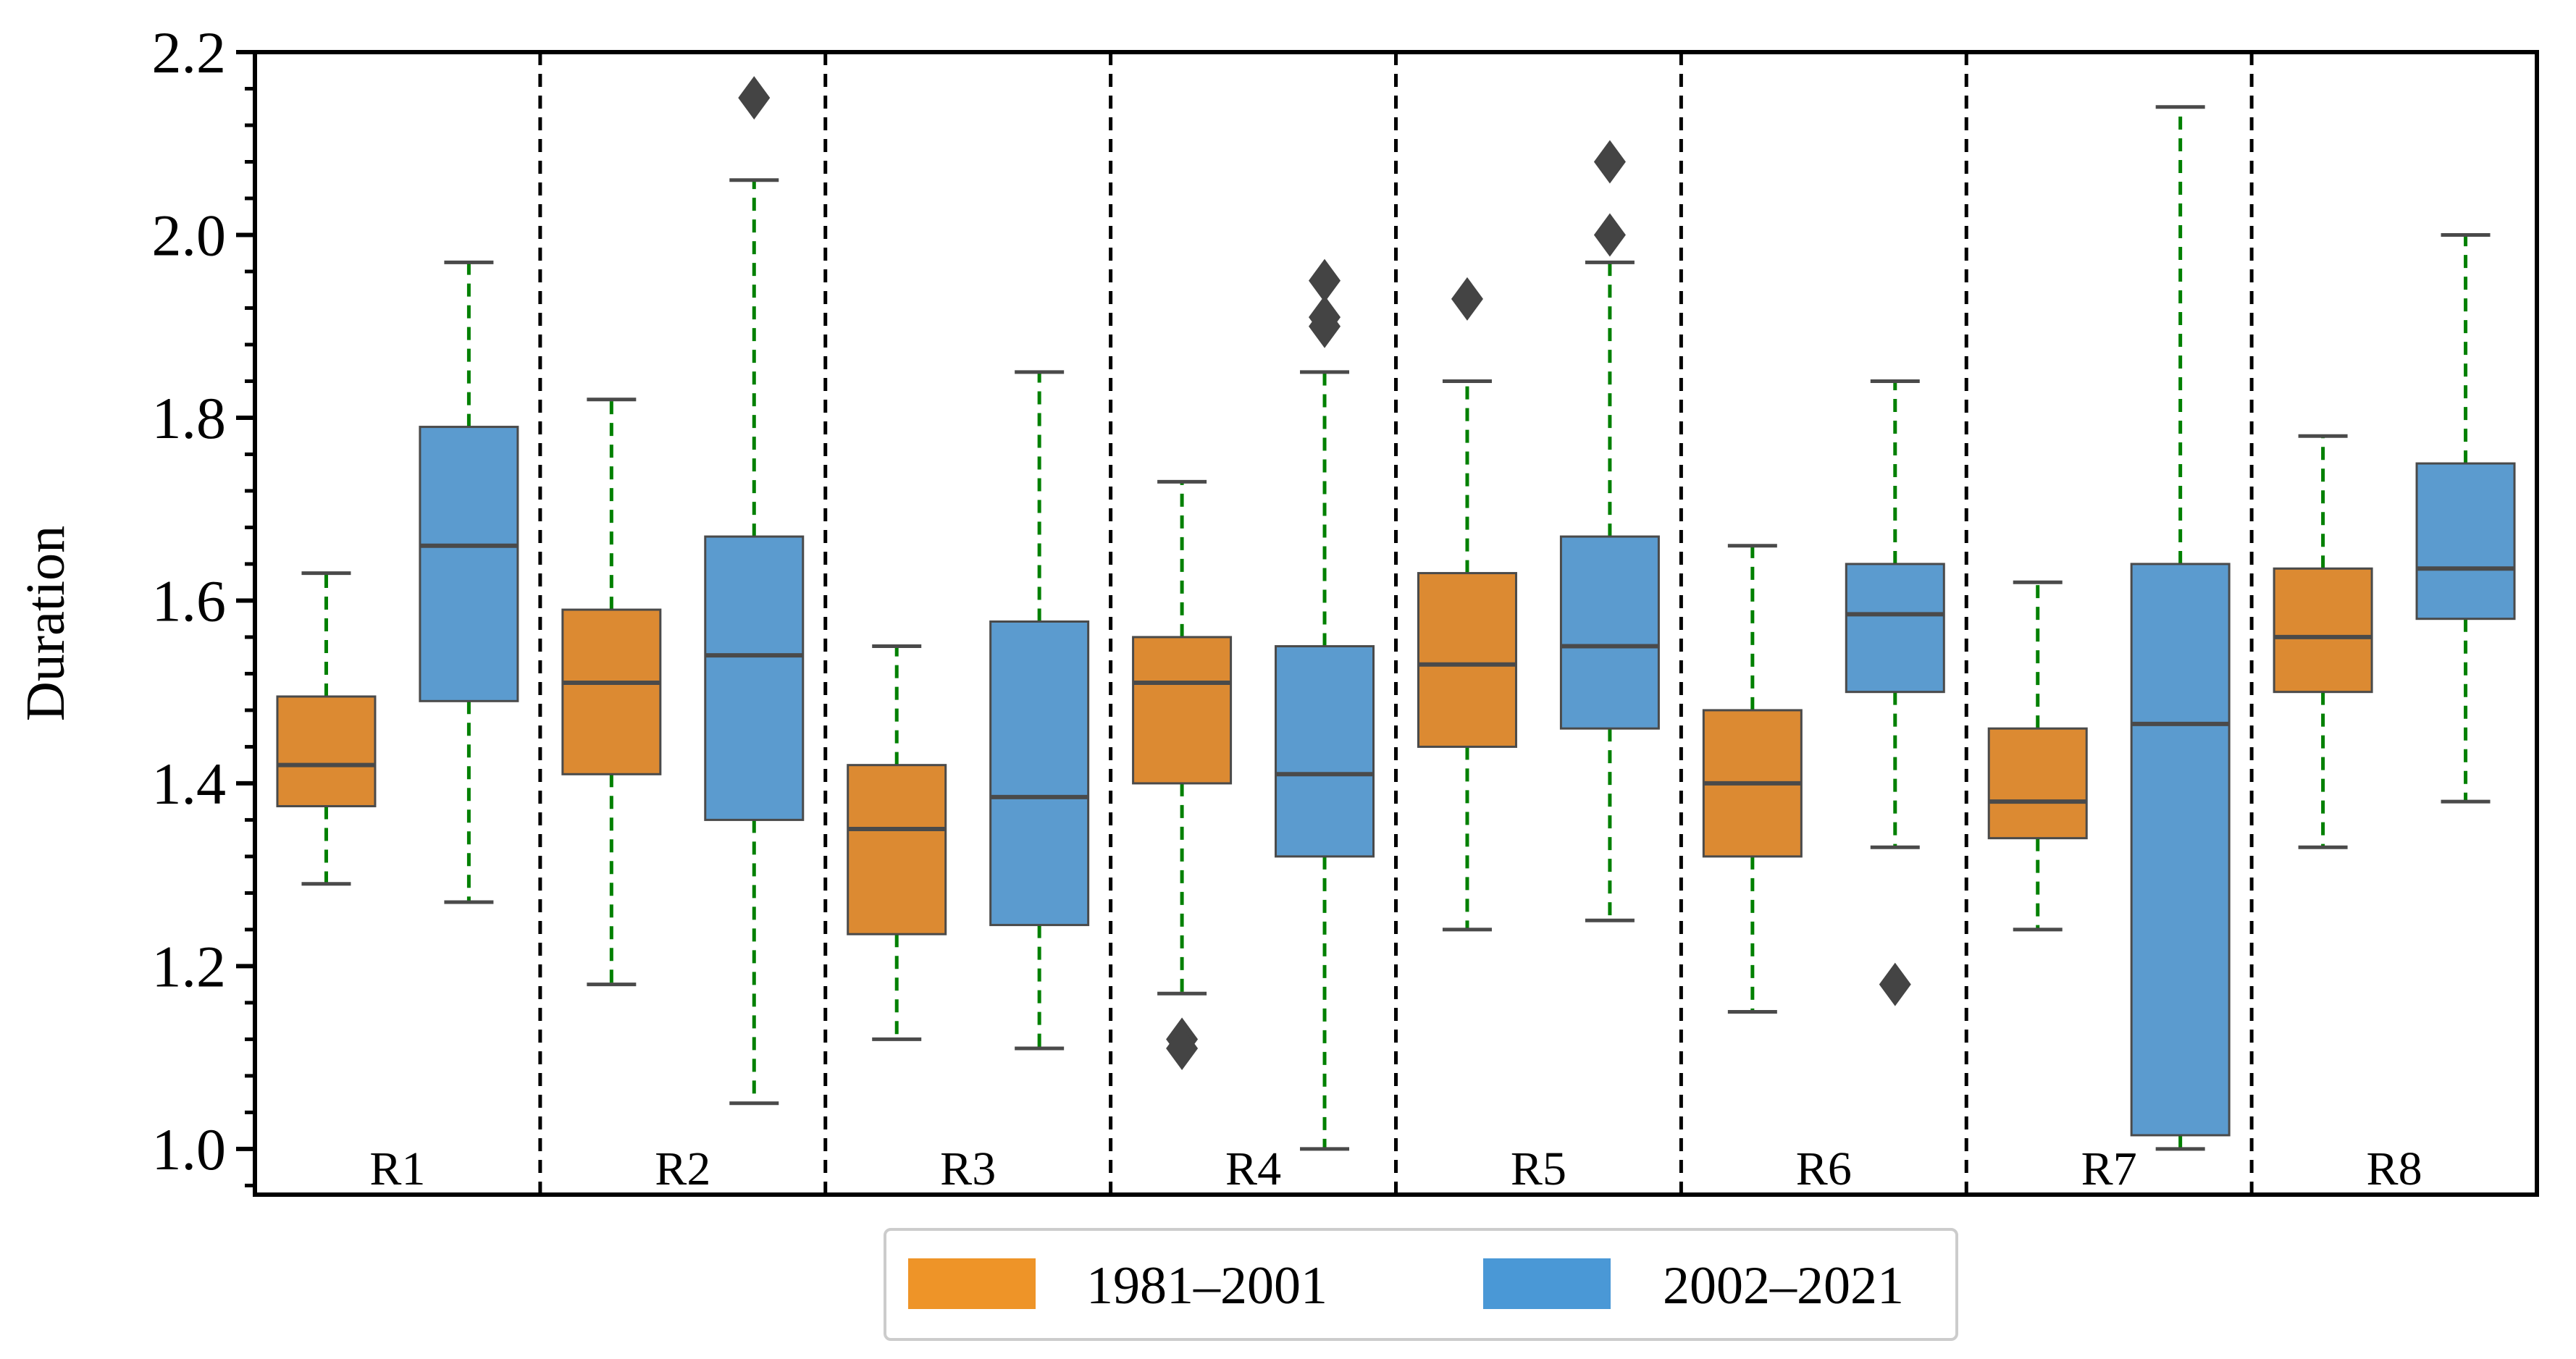 The height and width of the screenshot is (1359, 2576). Describe the element at coordinates (189, 784) in the screenshot. I see `y-tick-label: 1.4` at that location.